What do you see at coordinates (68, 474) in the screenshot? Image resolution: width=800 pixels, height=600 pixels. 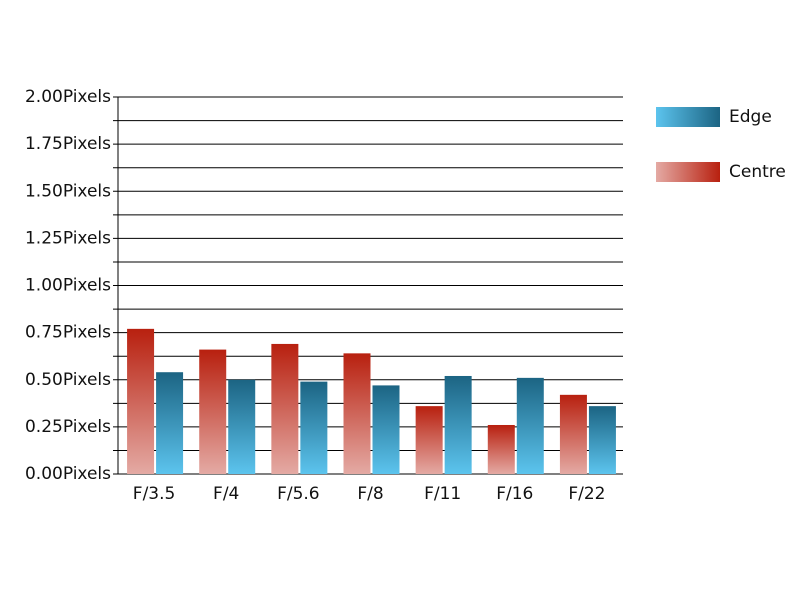 I see `y-tick-label: 0.00Pixels` at bounding box center [68, 474].